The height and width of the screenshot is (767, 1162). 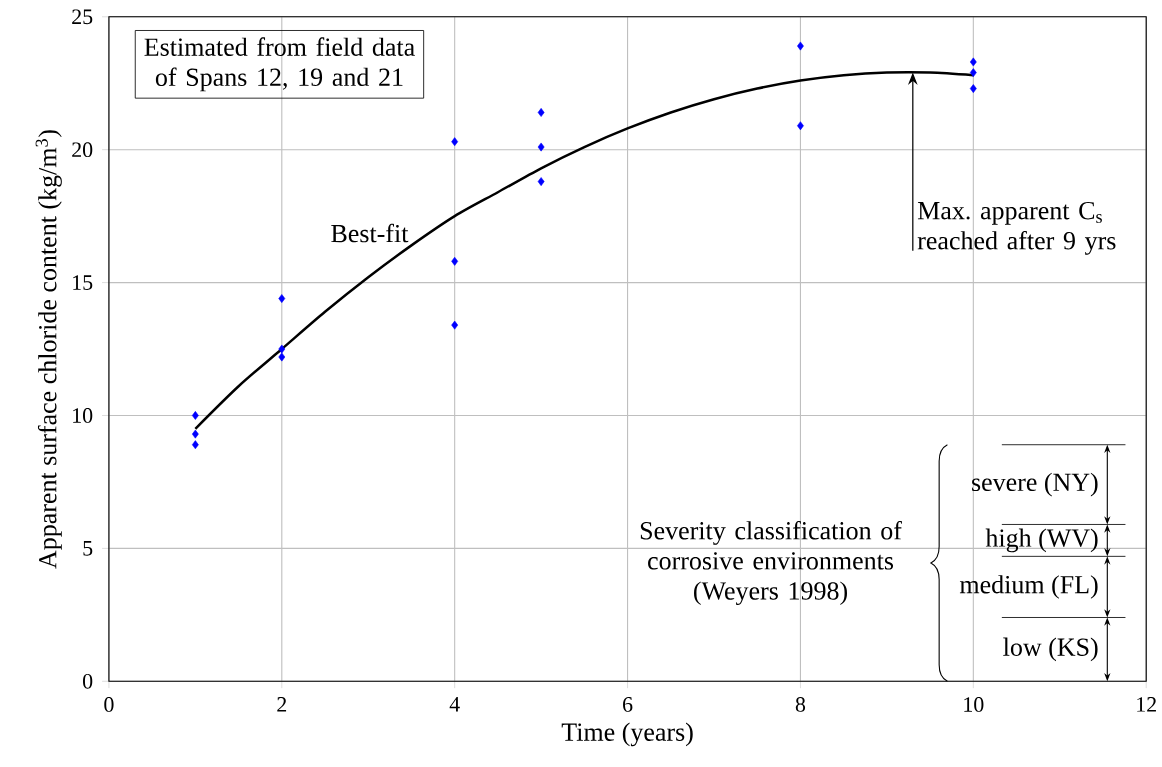 What do you see at coordinates (974, 704) in the screenshot?
I see `x-tick-label: 10` at bounding box center [974, 704].